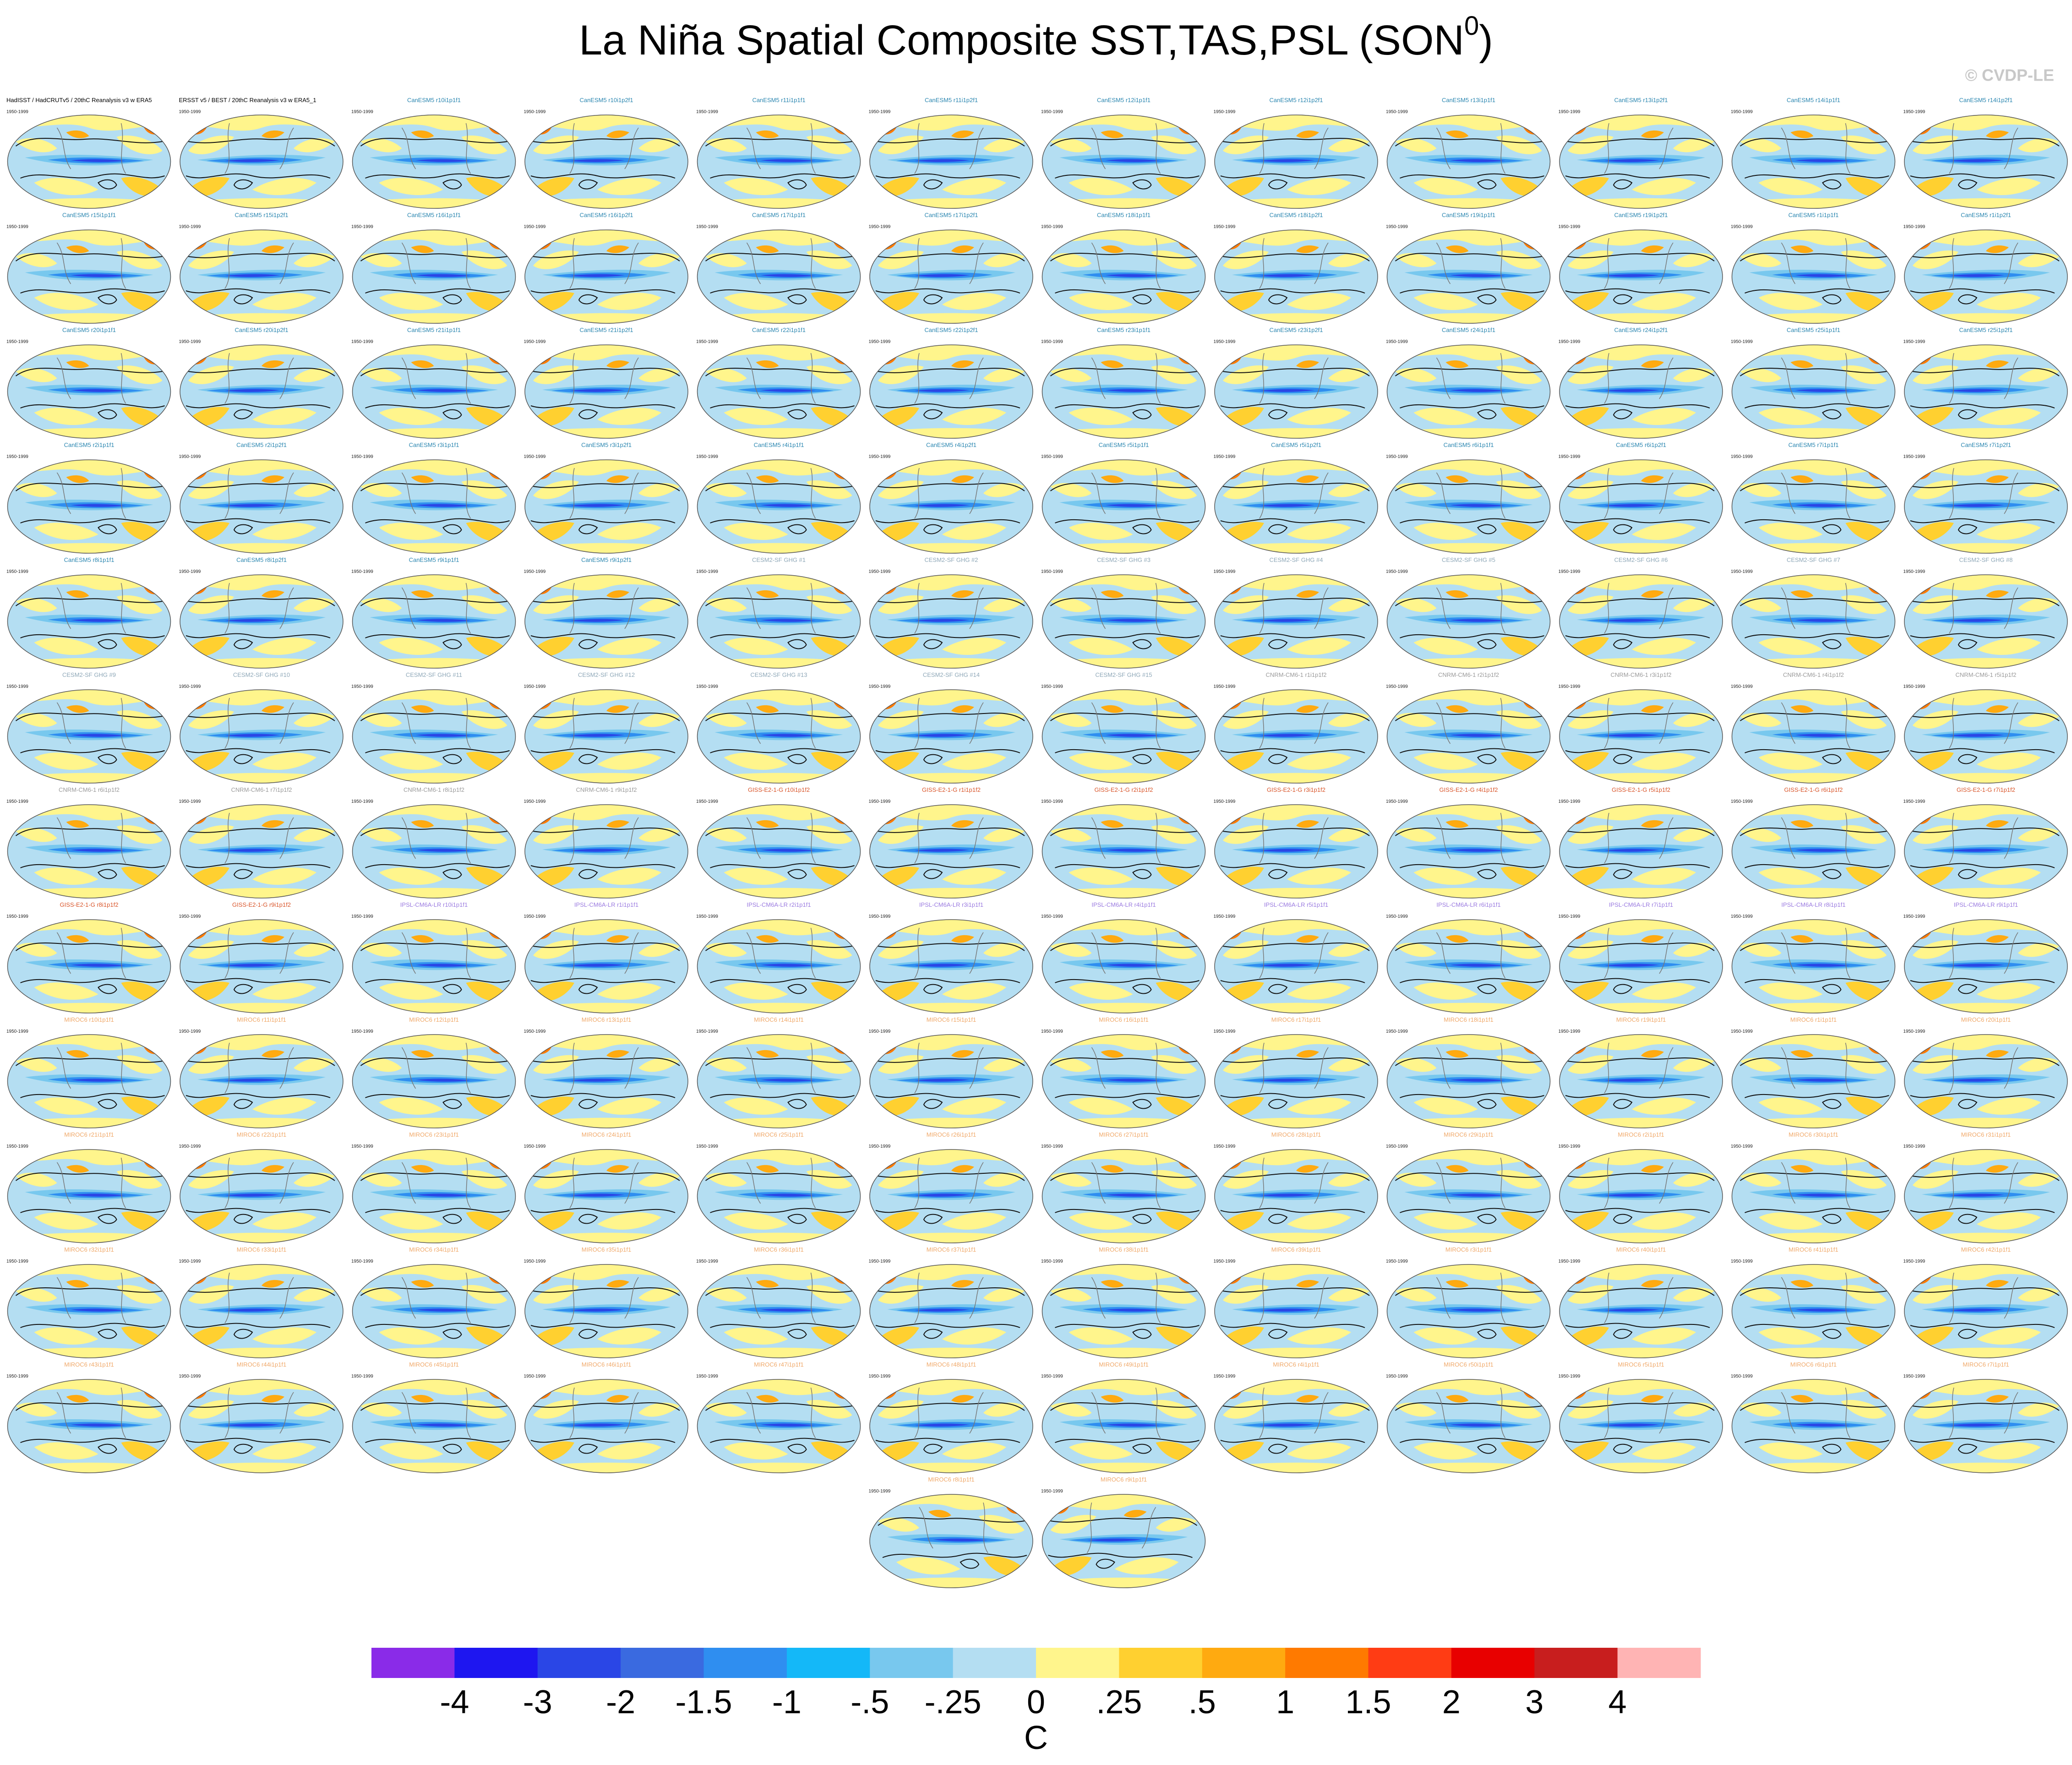 This screenshot has width=2072, height=1765. Describe the element at coordinates (1124, 215) in the screenshot. I see `panel-title: CanESM5 r18i1p1f1` at that location.